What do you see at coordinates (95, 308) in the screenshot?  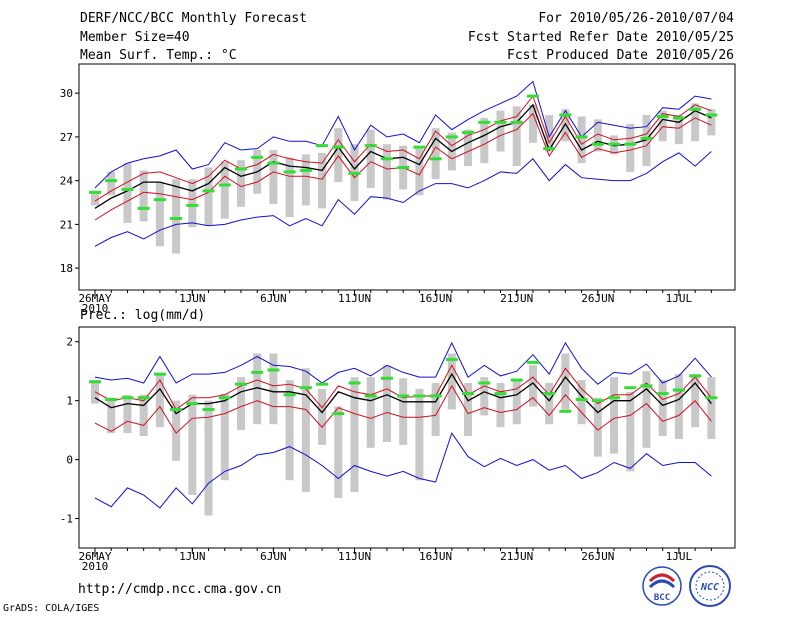 I see `temp-year-label: 2010` at bounding box center [95, 308].